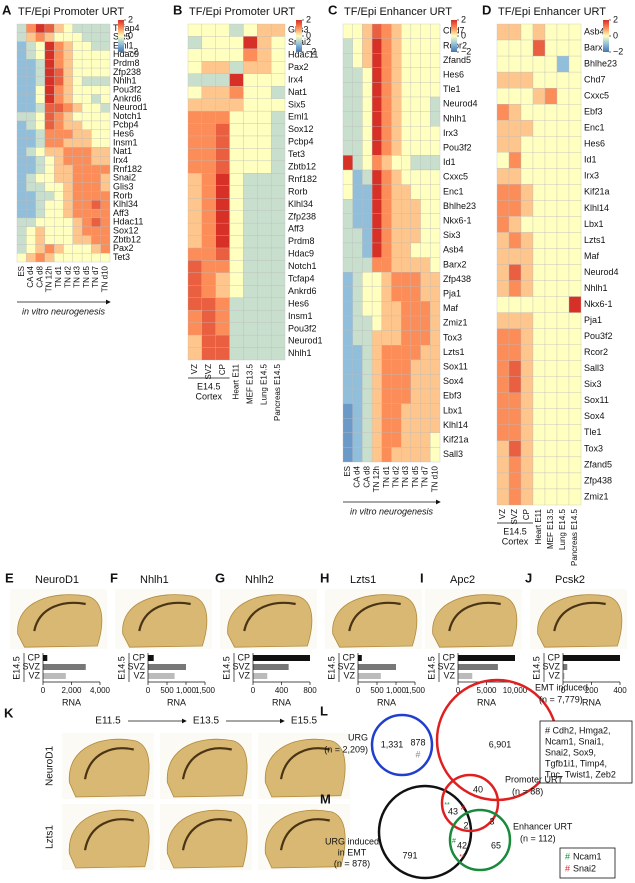 The height and width of the screenshot is (883, 635). I want to click on column-label: TN d7, so click(425, 476).